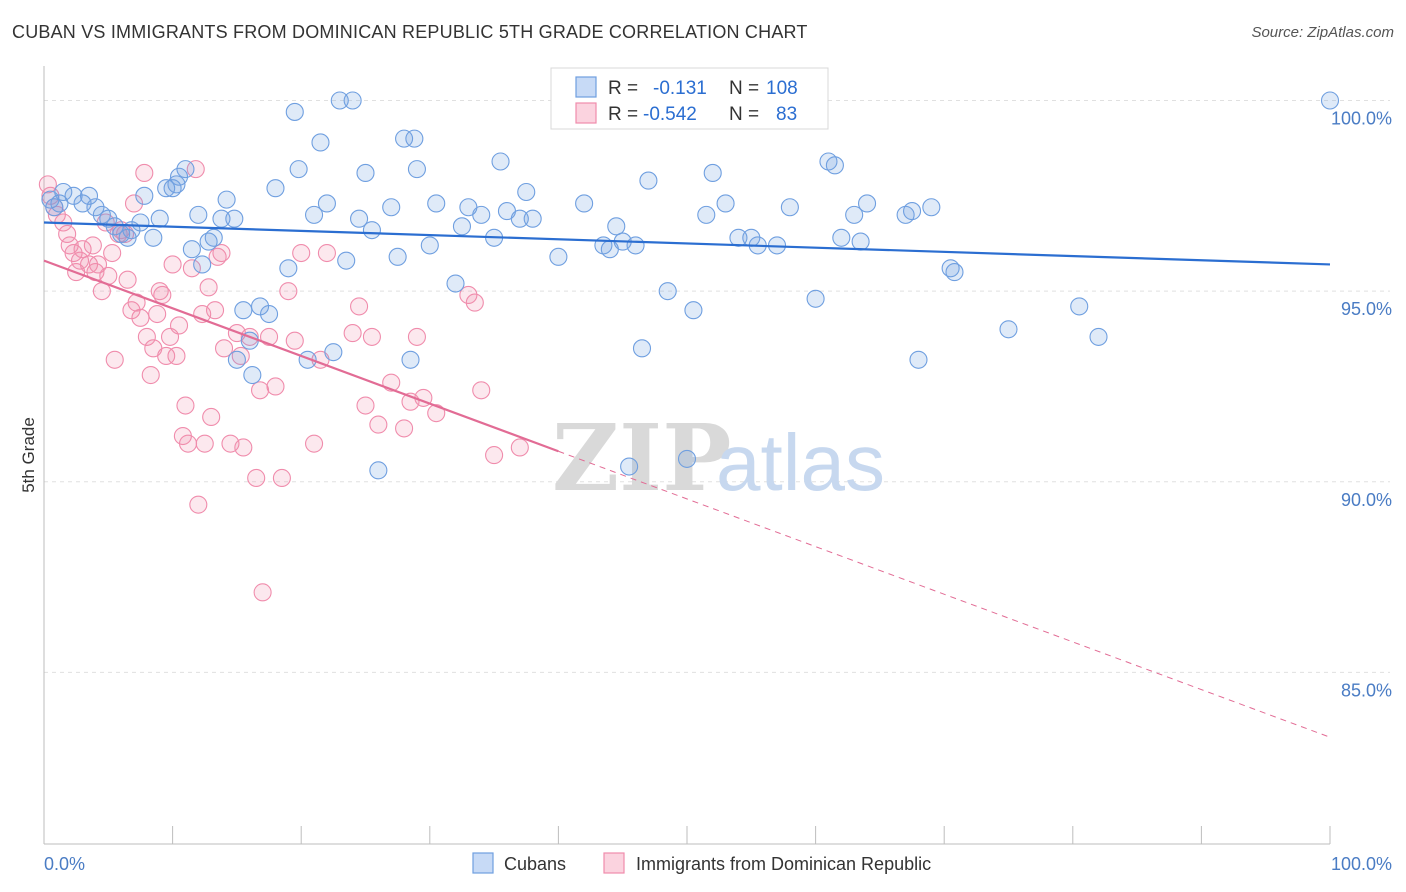 The image size is (1406, 892). What do you see at coordinates (483, 863) in the screenshot?
I see `bottom-legend-swatch-cubans` at bounding box center [483, 863].